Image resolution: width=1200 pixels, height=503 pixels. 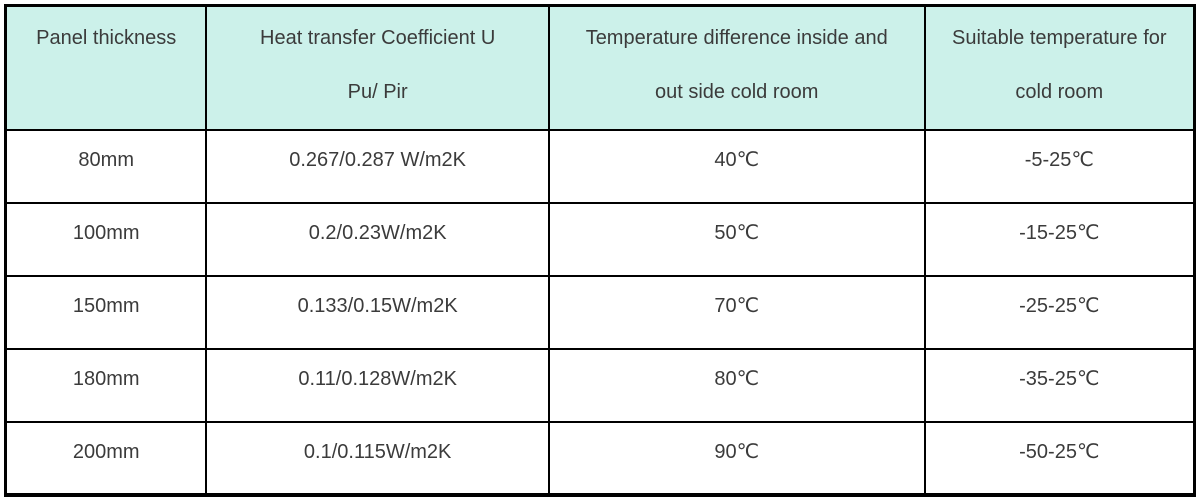 I want to click on header-line: out side cold room, so click(x=737, y=92).